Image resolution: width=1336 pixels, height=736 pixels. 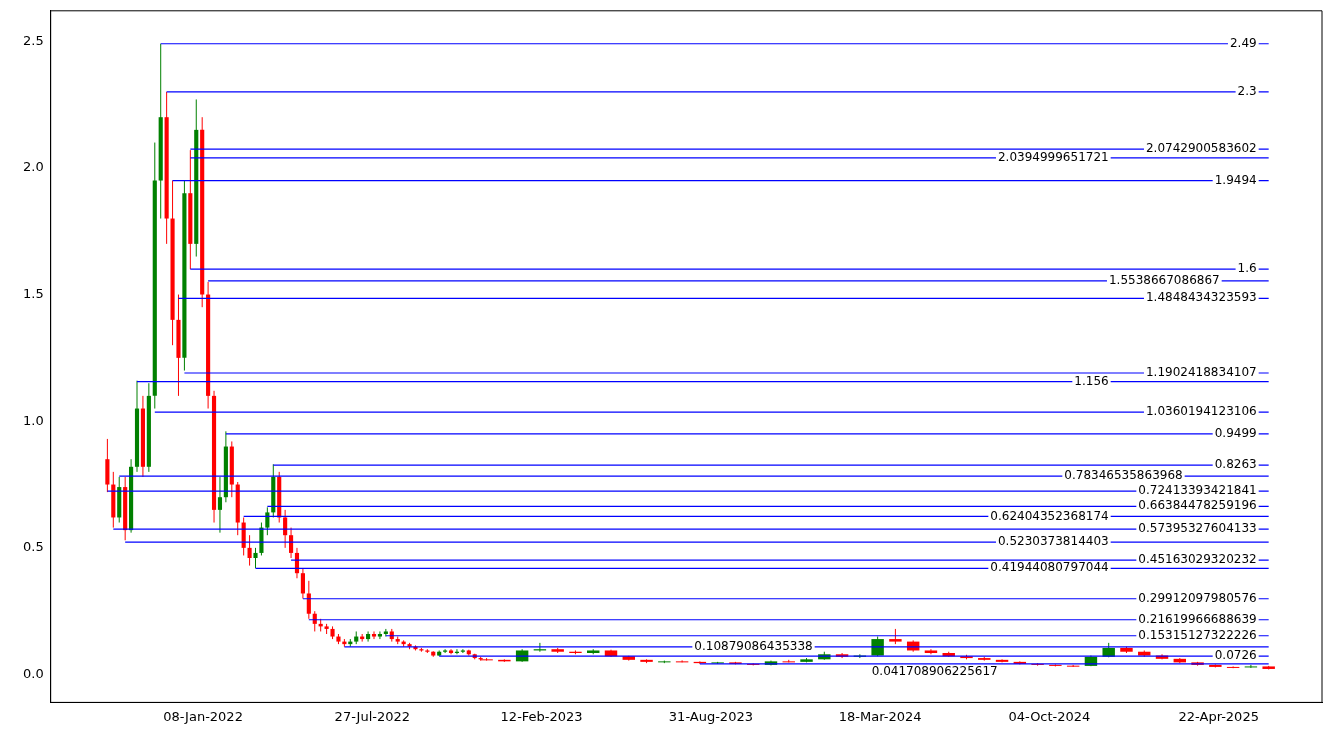 What do you see at coordinates (1053, 156) in the screenshot?
I see `ref-line-label: 2.0394999651721` at bounding box center [1053, 156].